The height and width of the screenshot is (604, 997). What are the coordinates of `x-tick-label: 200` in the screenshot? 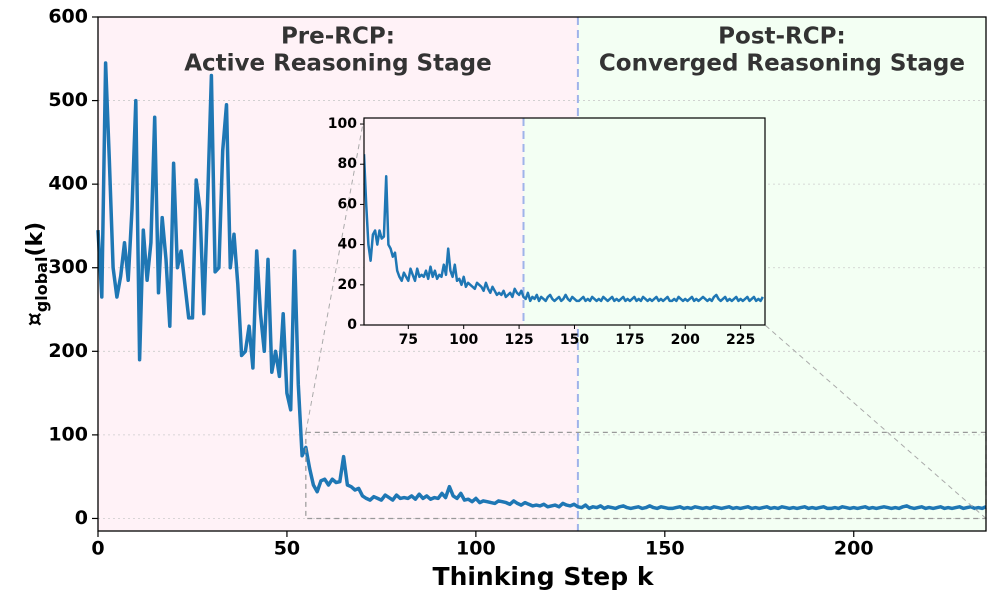 It's located at (854, 549).